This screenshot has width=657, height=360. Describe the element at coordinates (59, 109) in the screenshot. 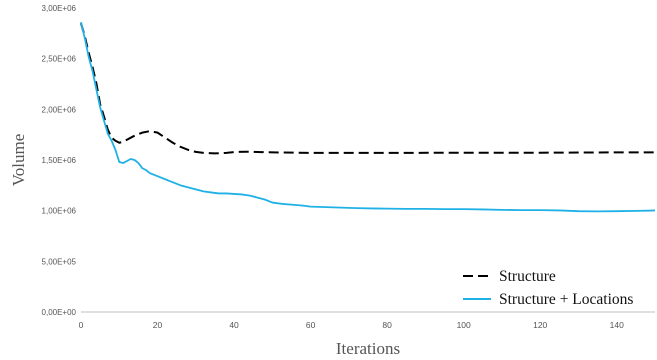

I see `y-tick-label: 2,00E+06` at that location.